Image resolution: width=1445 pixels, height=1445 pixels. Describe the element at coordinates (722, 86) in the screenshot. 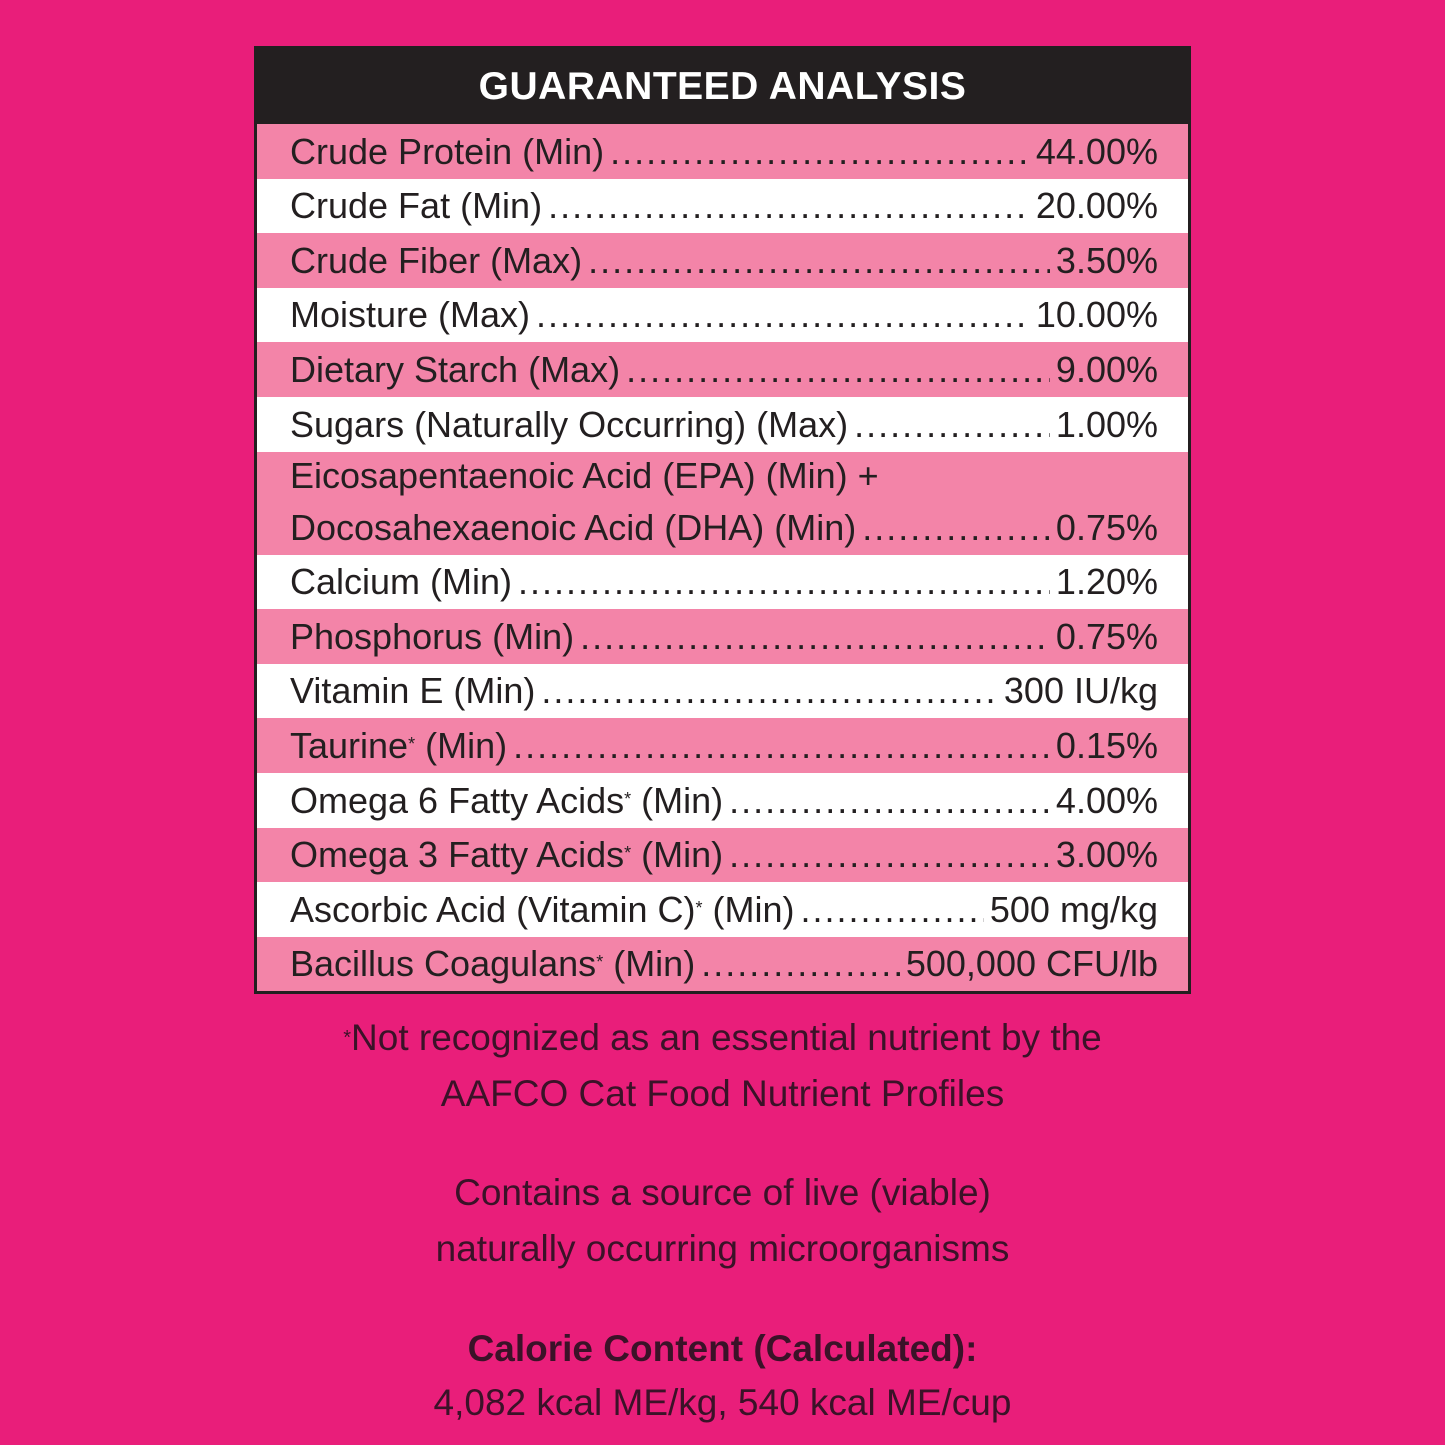

I see `table-title: GUARANTEED ANALYSIS` at that location.